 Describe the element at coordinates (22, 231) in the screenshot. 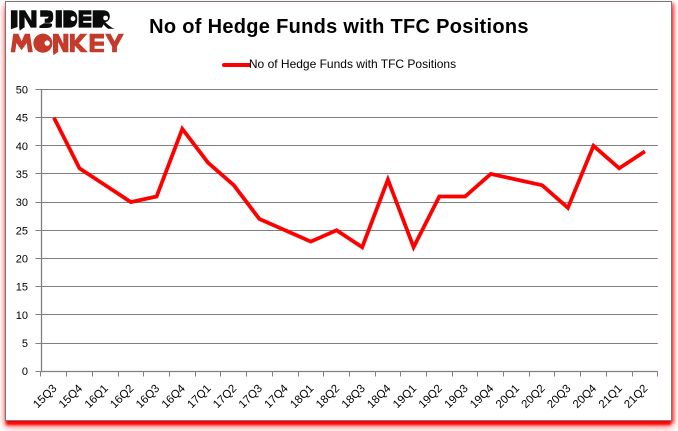

I see `svg-text: 25` at that location.